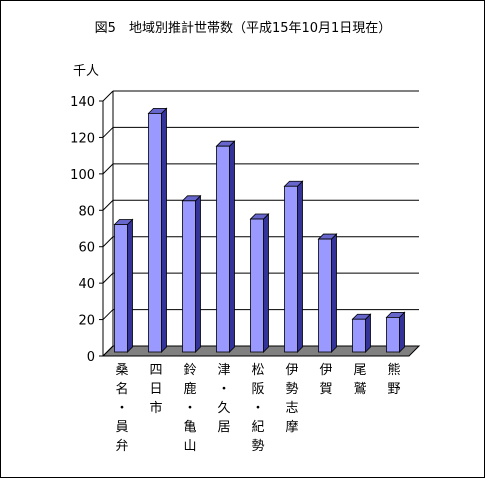  Describe the element at coordinates (121, 370) in the screenshot. I see `x-tick-label: 桑` at that location.